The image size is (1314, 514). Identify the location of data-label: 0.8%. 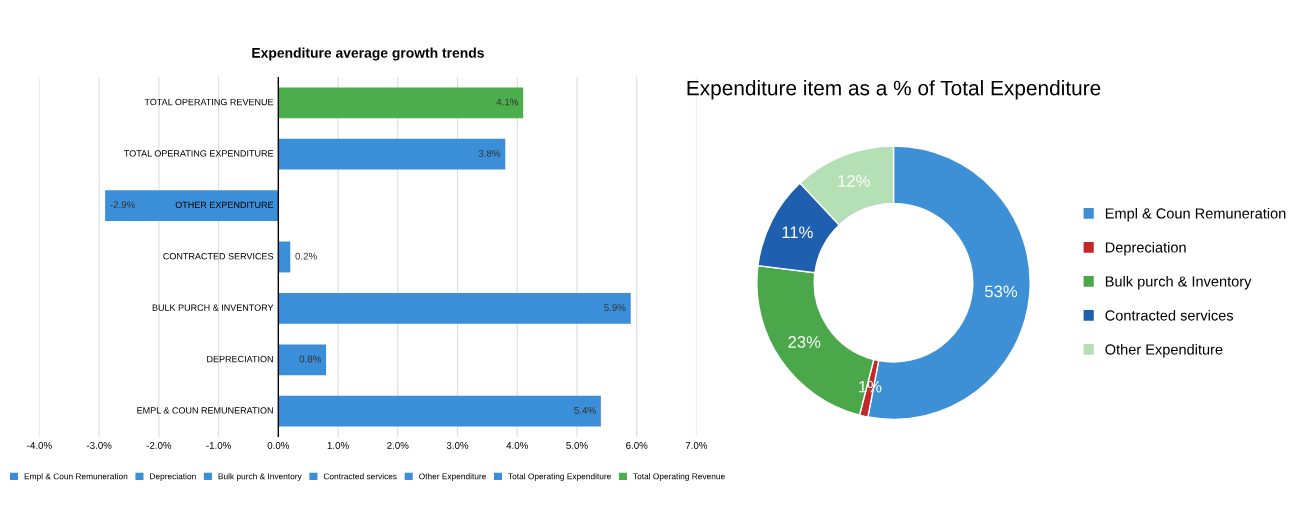
(310, 359).